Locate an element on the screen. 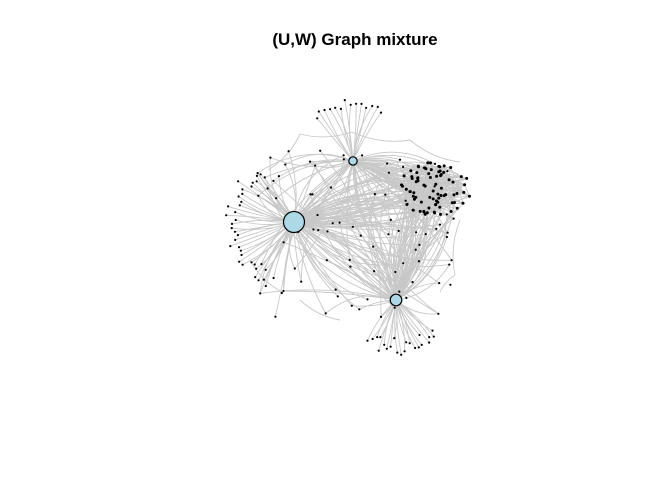  plot-title: (U,W) Graph mixture is located at coordinates (355, 39).